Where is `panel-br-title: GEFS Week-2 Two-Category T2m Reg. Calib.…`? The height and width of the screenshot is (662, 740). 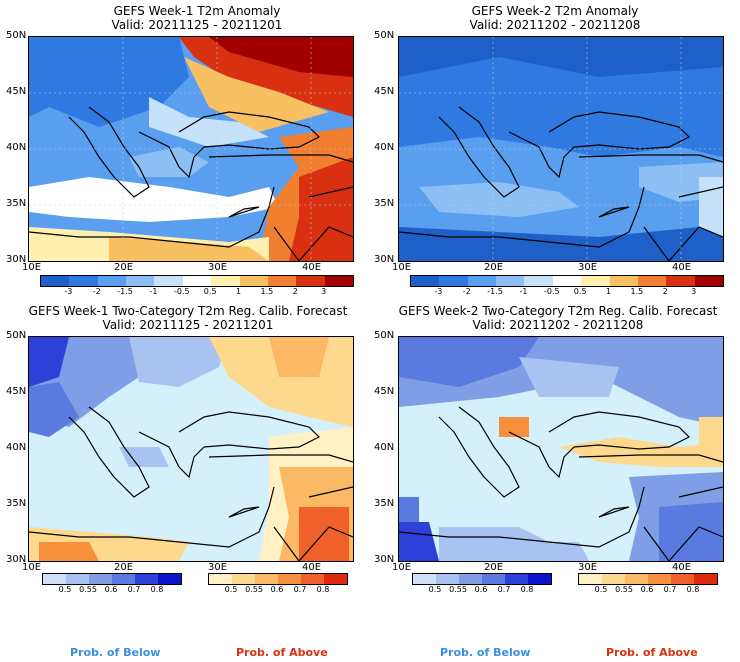
panel-br-title: GEFS Week-2 Two-Category T2m Reg. Calib.… is located at coordinates (558, 318).